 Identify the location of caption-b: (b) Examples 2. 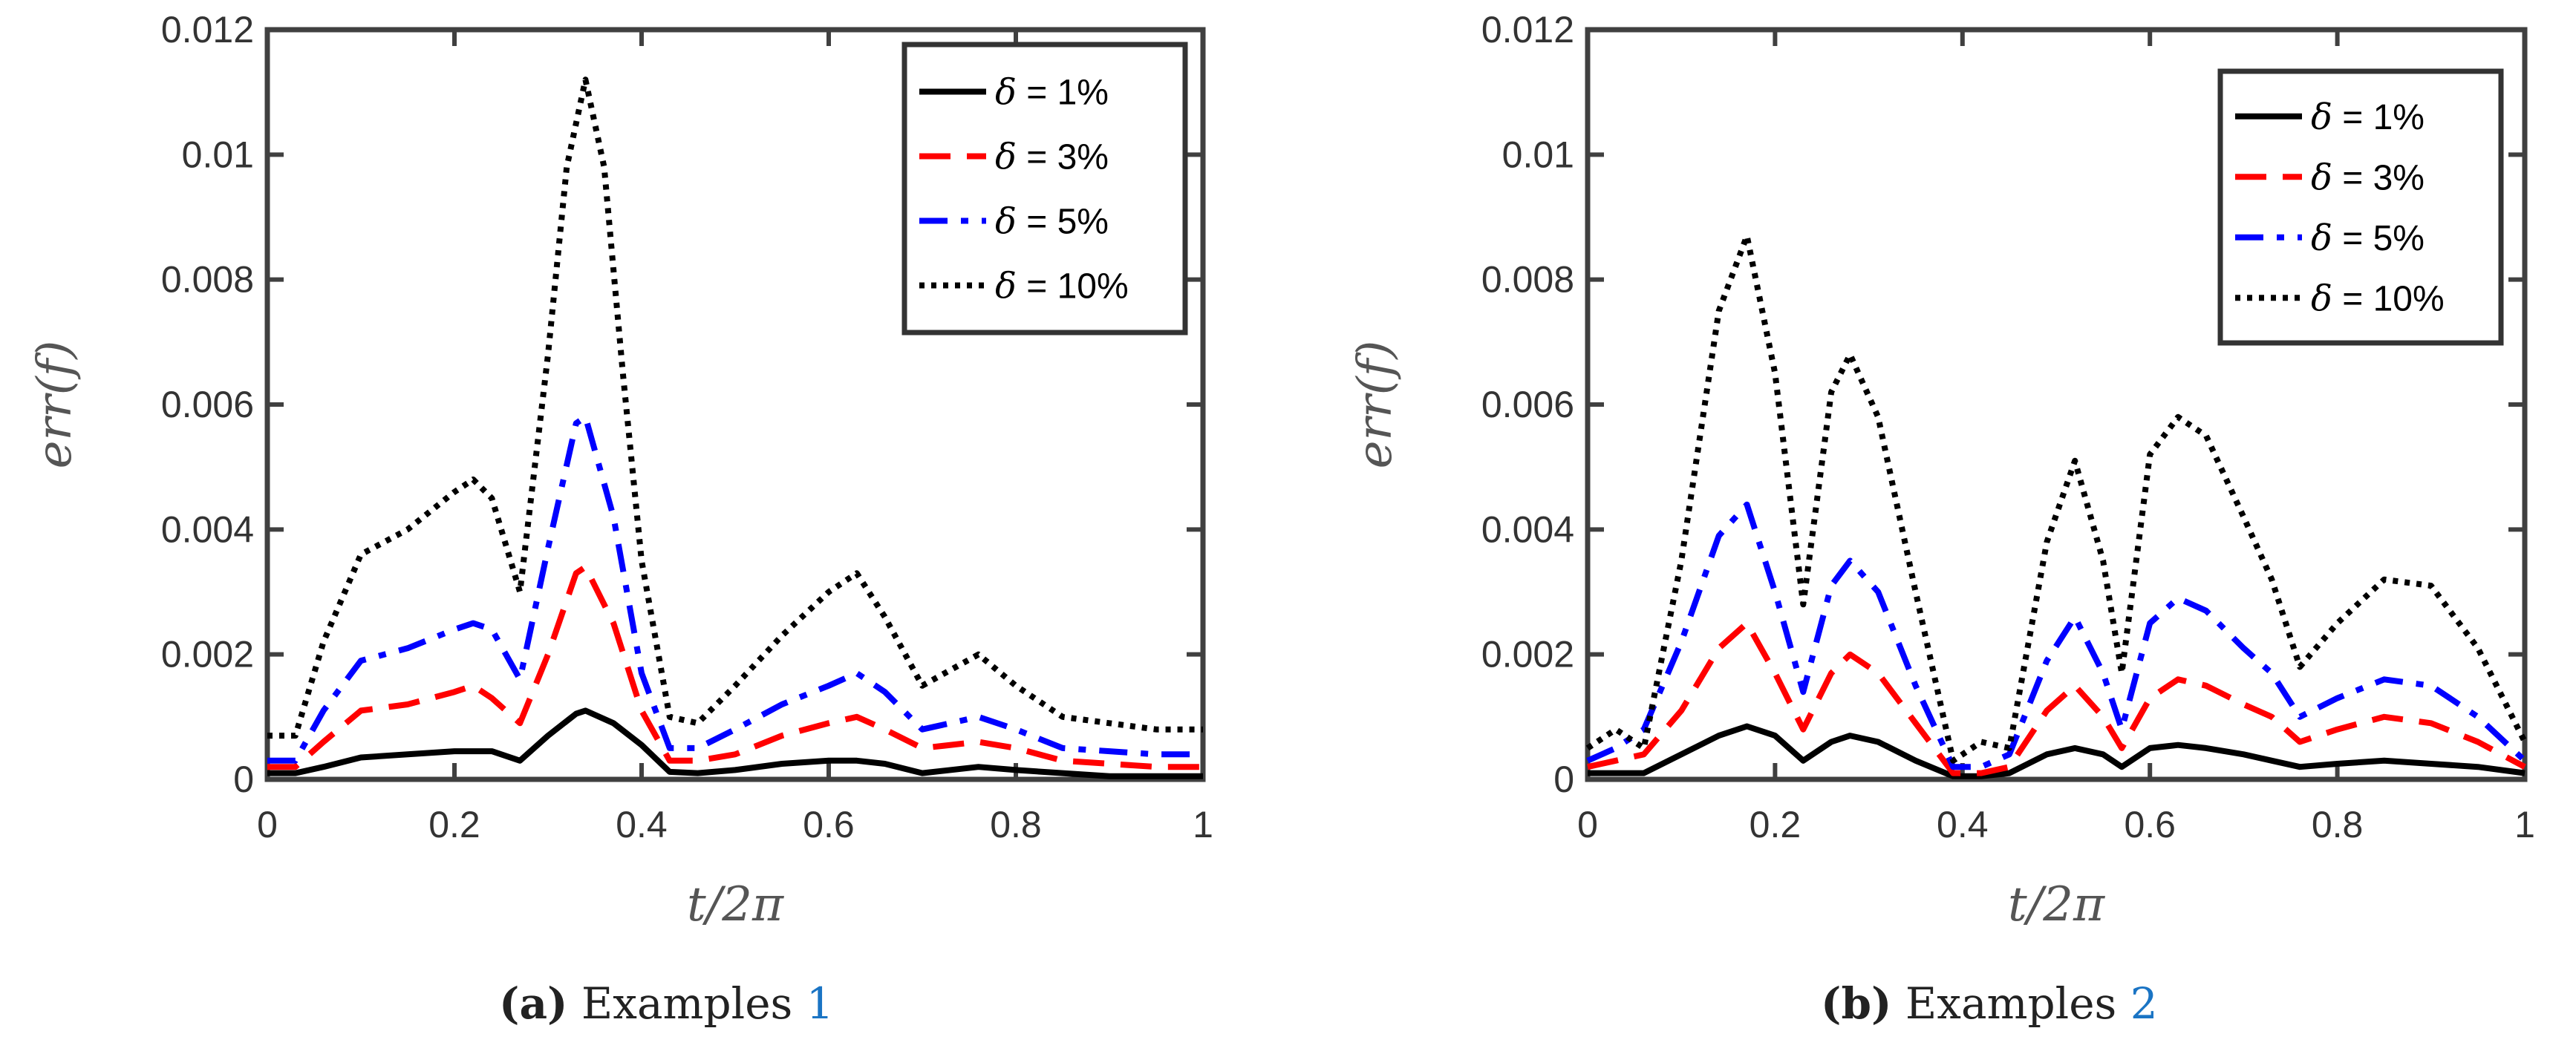
(1989, 1003).